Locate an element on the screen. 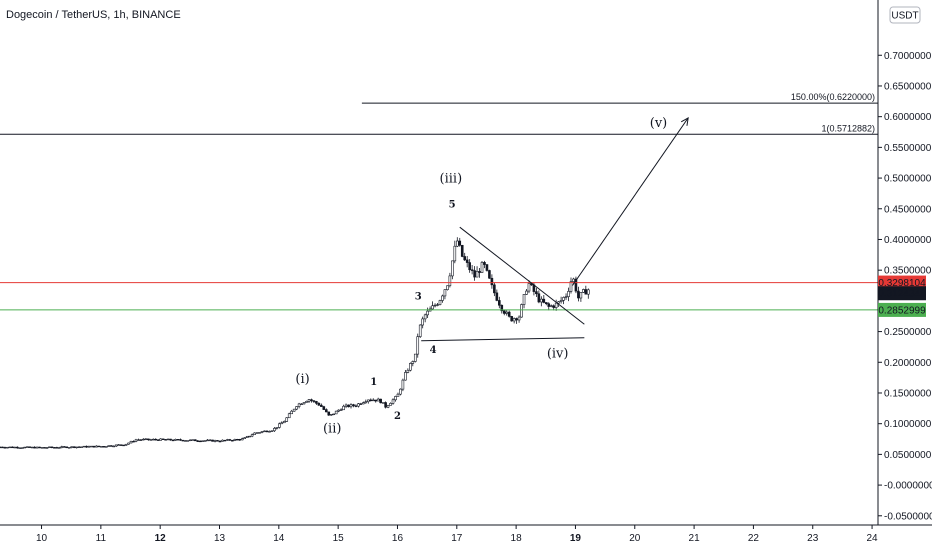  time-tick-label: 18 is located at coordinates (517, 538).